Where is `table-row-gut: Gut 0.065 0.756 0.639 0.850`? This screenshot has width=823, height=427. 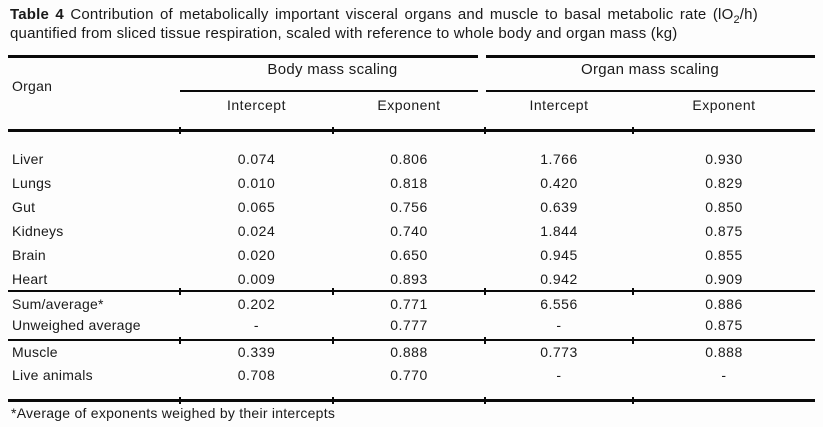
table-row-gut: Gut 0.065 0.756 0.639 0.850 is located at coordinates (411, 207).